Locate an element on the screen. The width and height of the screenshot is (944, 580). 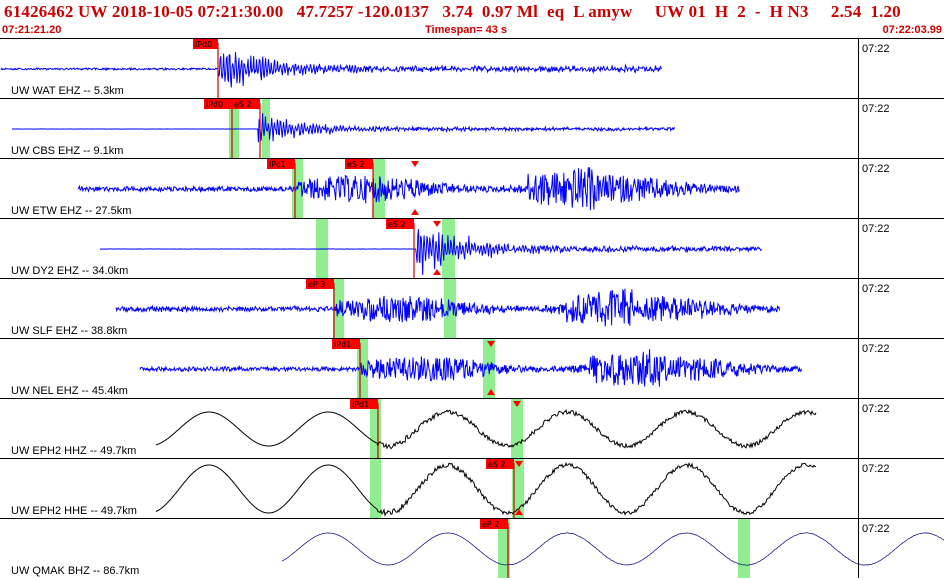
trace-plot: iPd0 eS 2 is located at coordinates (344, 128).